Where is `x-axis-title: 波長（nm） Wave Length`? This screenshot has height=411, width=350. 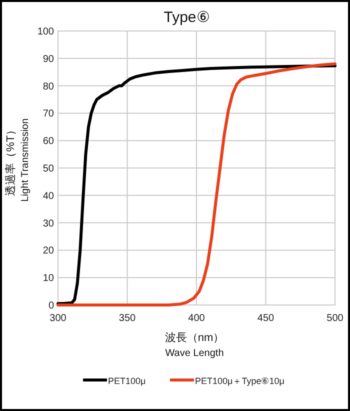 x-axis-title: 波長（nm） Wave Length is located at coordinates (194, 345).